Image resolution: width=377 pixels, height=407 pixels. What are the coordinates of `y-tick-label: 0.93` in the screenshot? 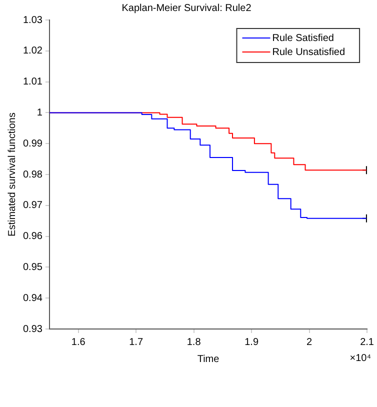 It's located at (32, 329).